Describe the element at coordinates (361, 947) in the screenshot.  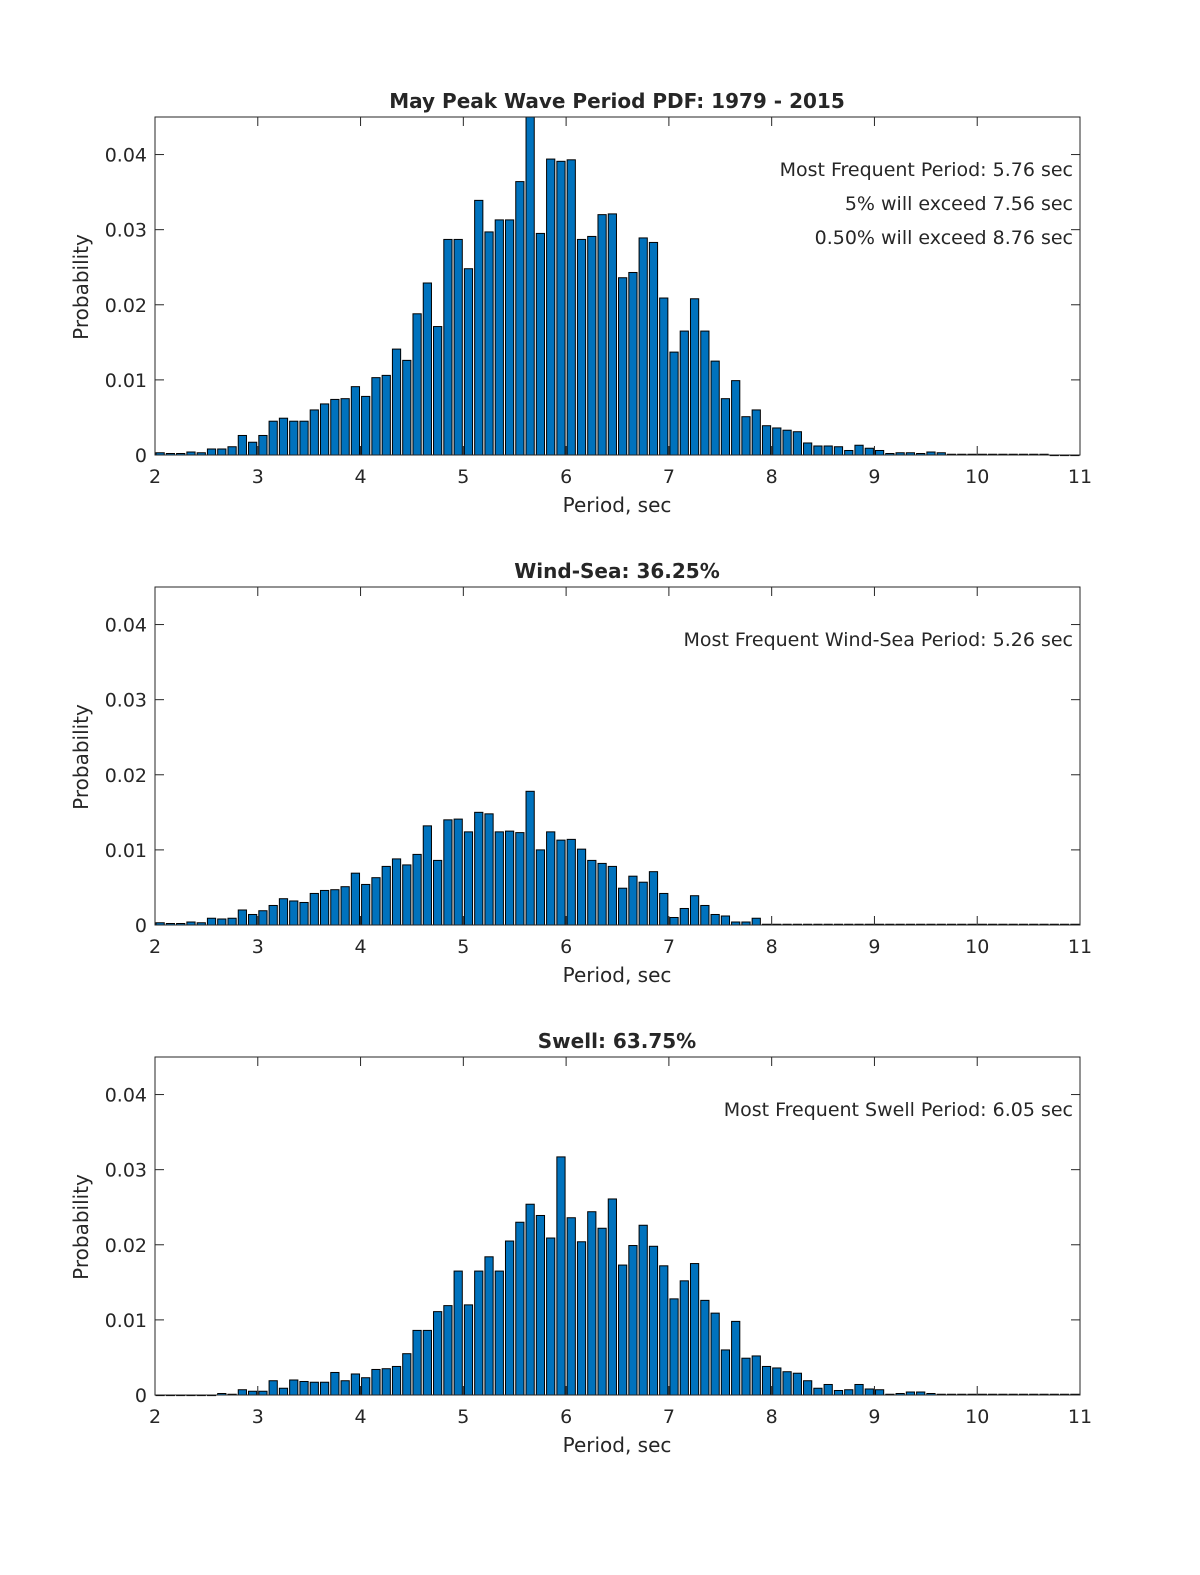
I see `x-tick-label: 4` at that location.